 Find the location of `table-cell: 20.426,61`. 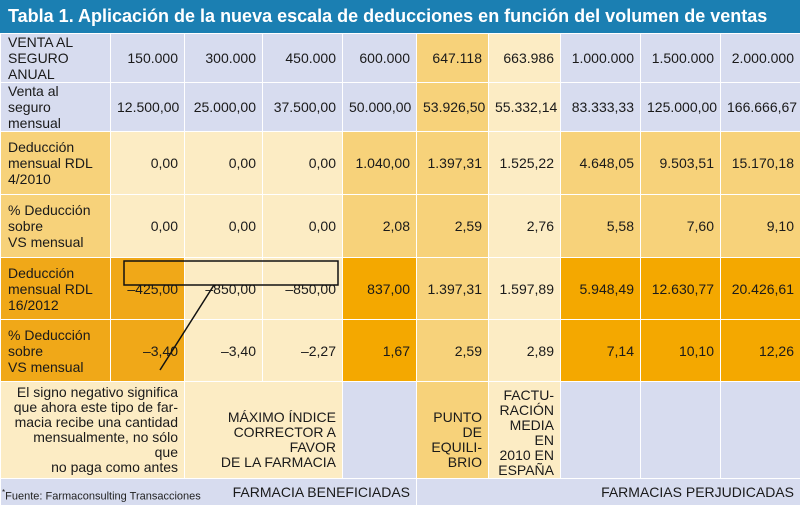

table-cell: 20.426,61 is located at coordinates (760, 288).